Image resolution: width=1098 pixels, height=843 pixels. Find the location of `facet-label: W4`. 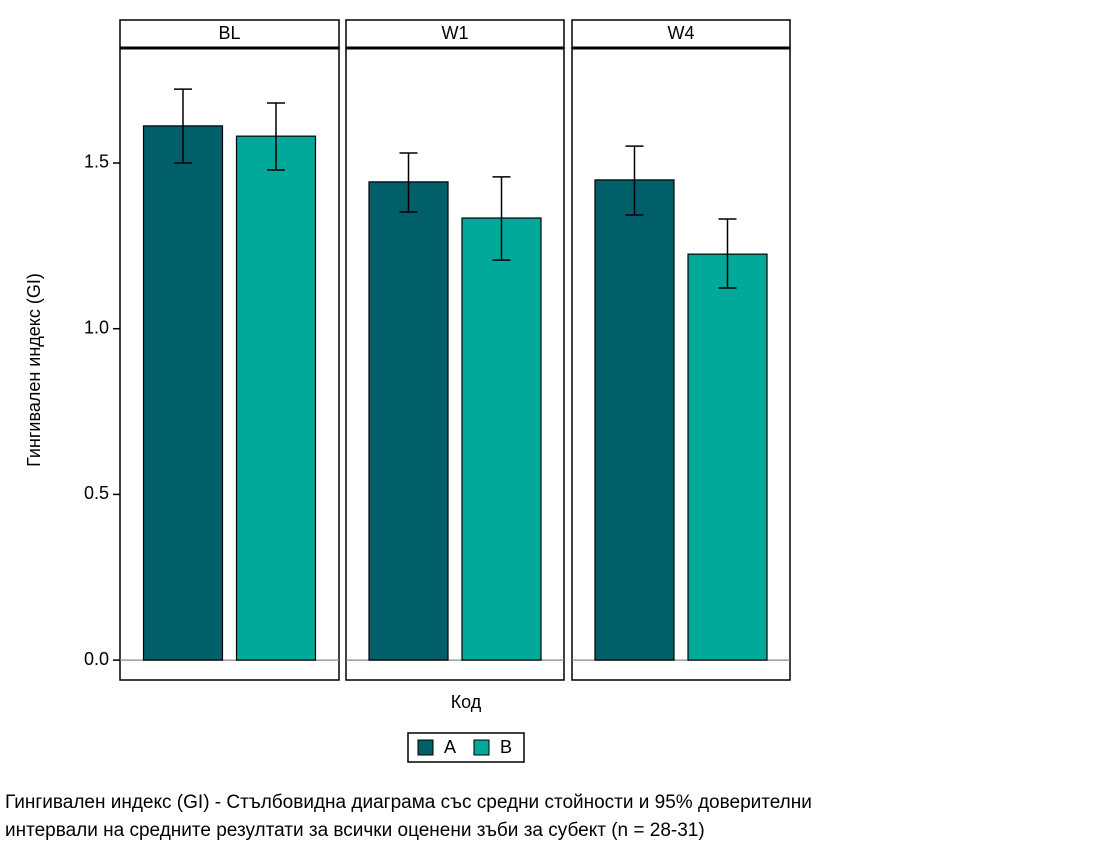

facet-label: W4 is located at coordinates (681, 33).